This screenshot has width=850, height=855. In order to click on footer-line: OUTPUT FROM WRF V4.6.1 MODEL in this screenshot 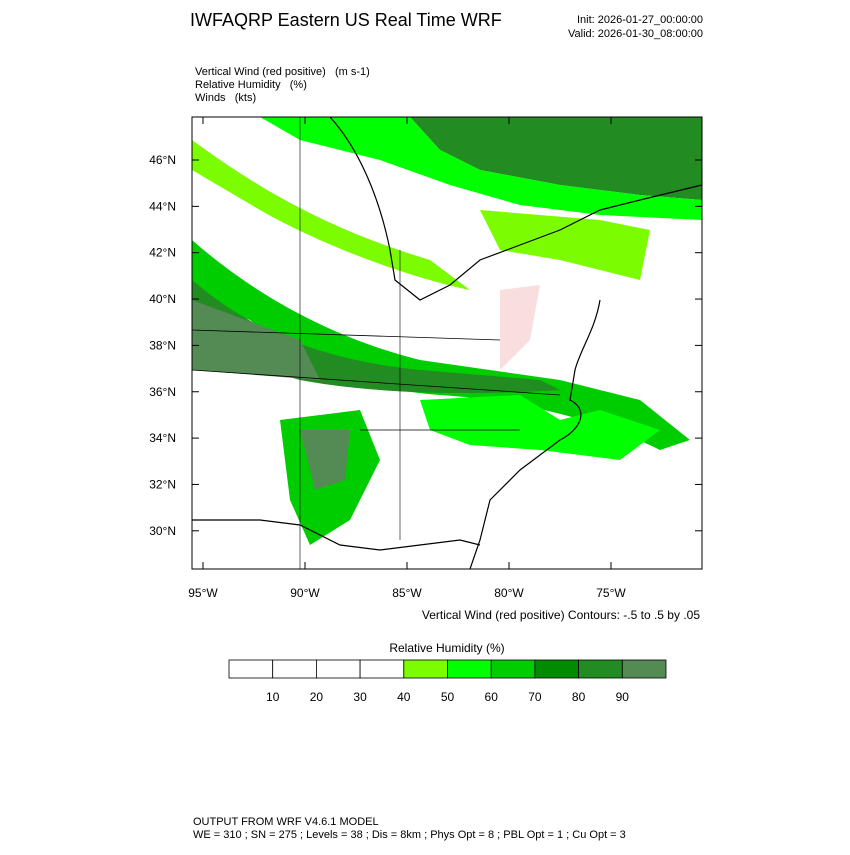, I will do `click(286, 822)`.